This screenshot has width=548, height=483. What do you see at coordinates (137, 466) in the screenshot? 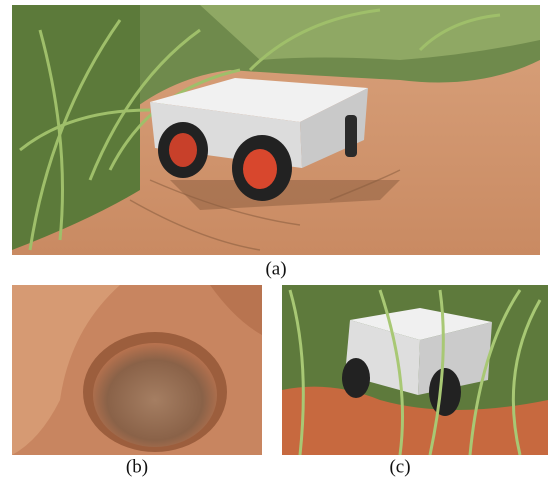
I see `caption: (b)` at bounding box center [137, 466].